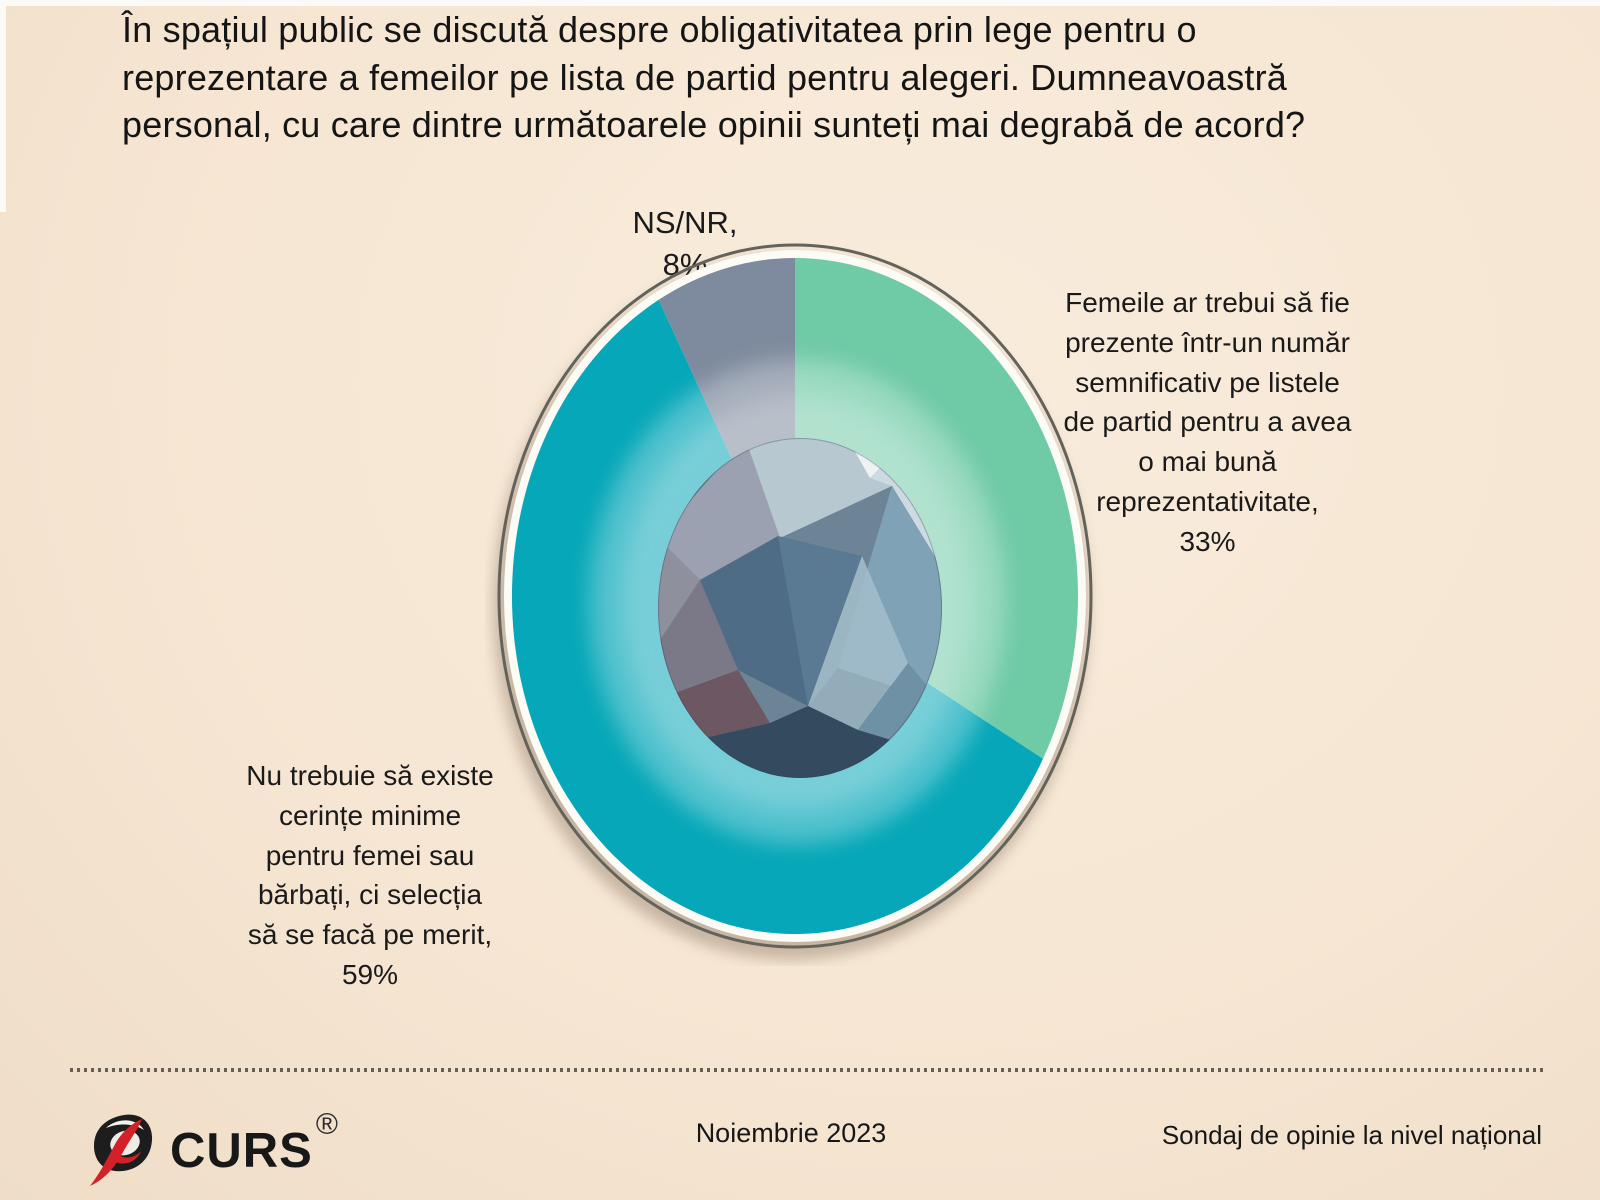 This screenshot has height=1200, width=1600. I want to click on dotted-separator, so click(807, 1070).